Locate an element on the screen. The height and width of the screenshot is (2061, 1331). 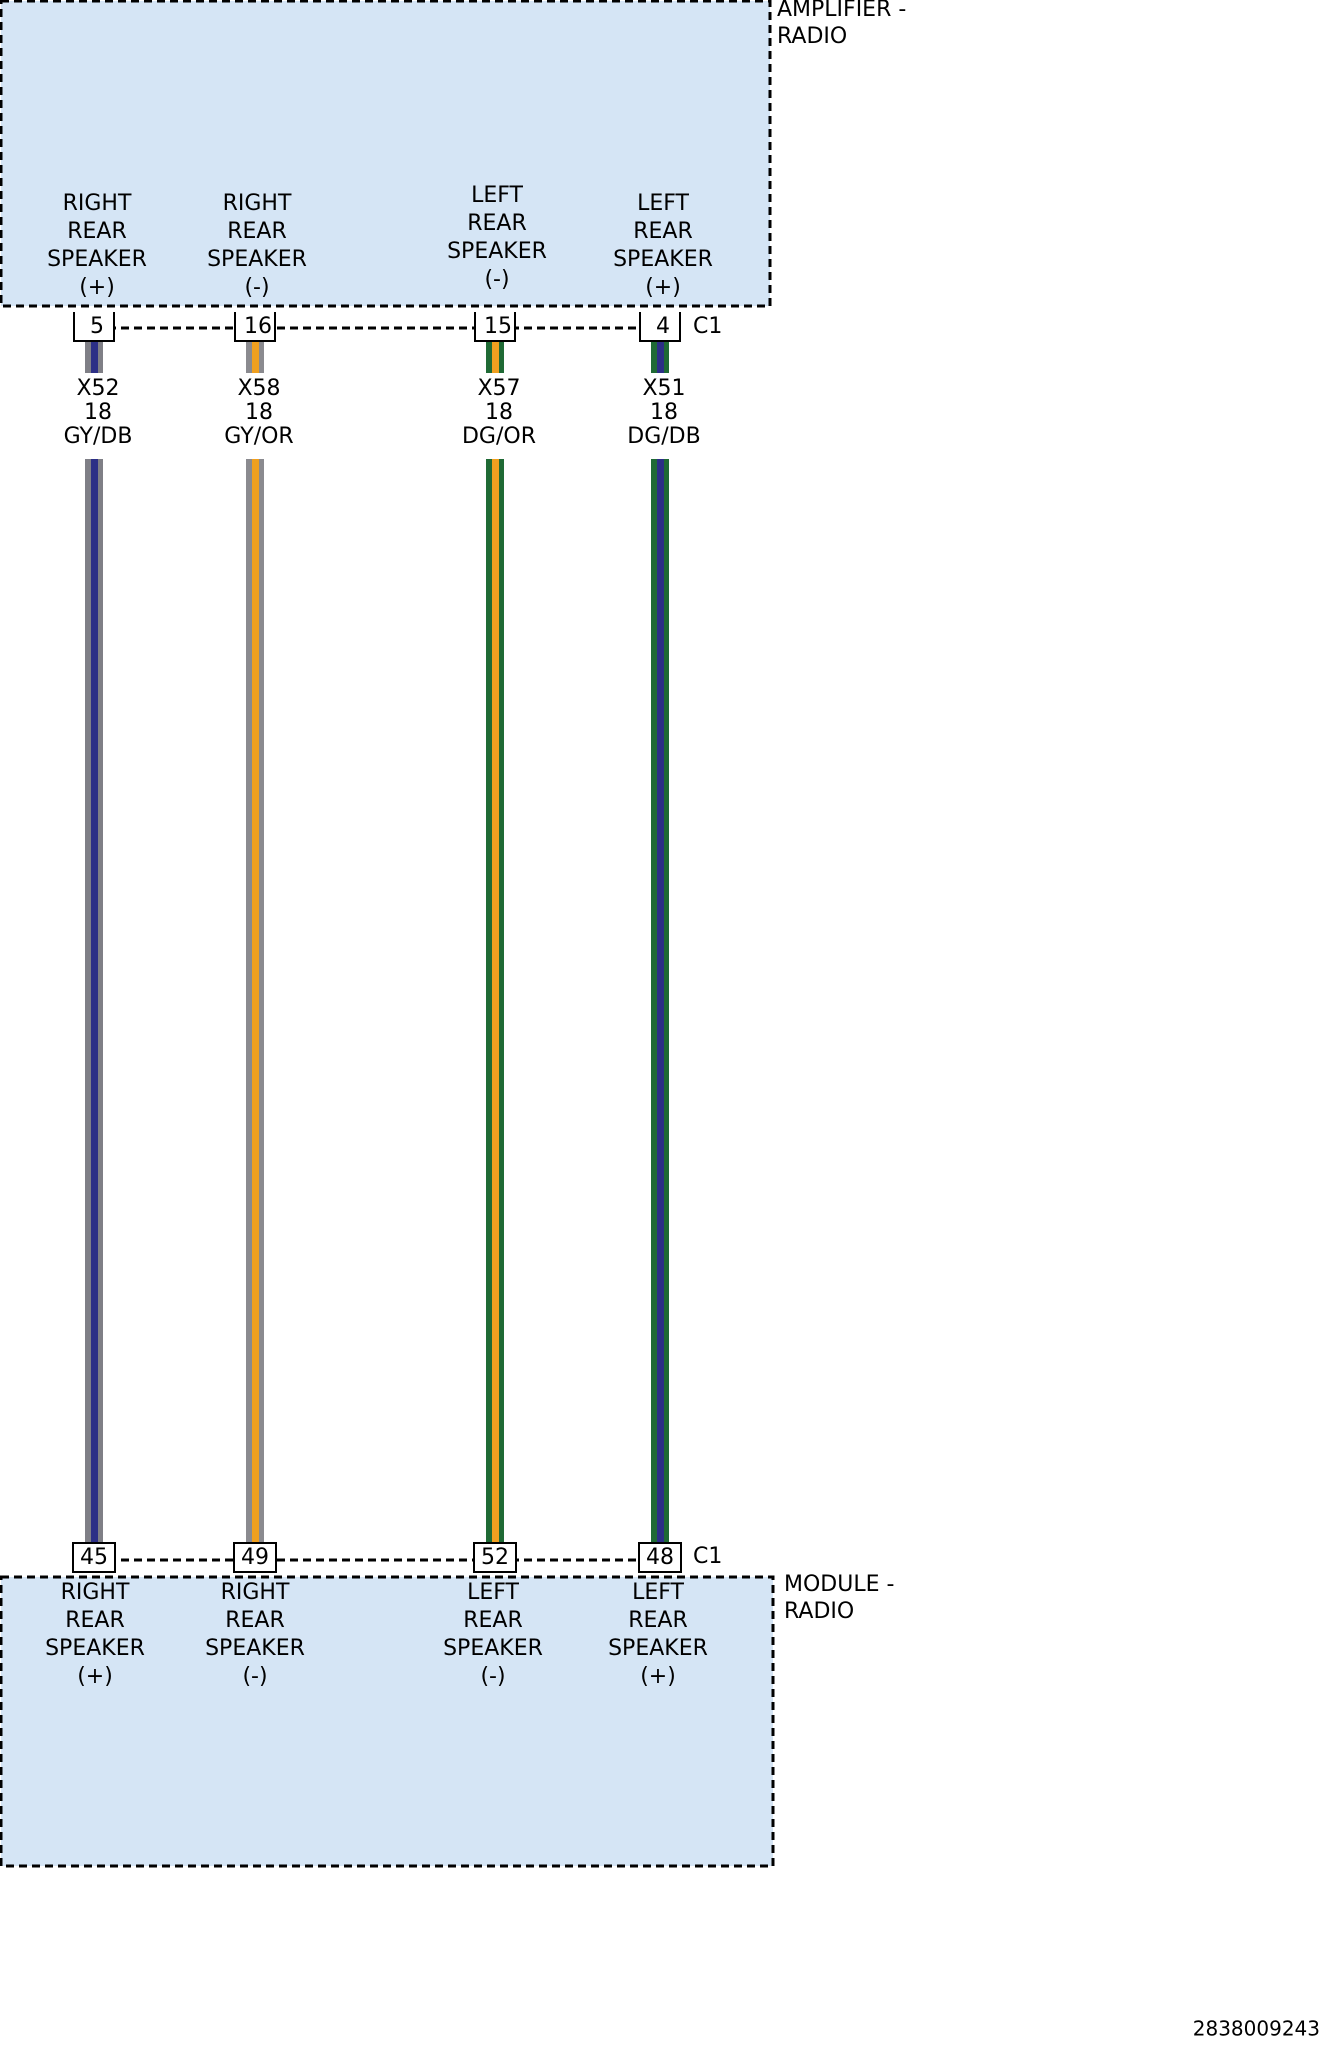
wire-color-code: DG/OR is located at coordinates (499, 436).